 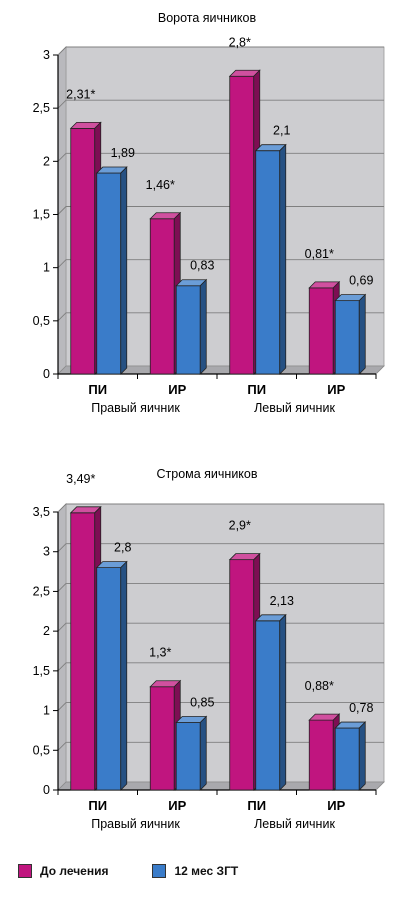 I want to click on chart1-ytick-label: 1,5, so click(x=41, y=215).